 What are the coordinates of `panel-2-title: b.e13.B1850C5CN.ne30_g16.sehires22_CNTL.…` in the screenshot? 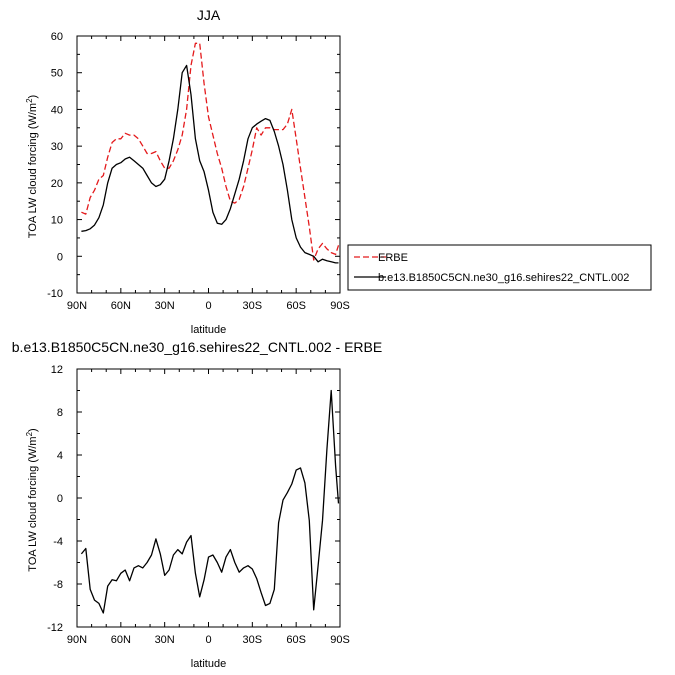 It's located at (197, 347).